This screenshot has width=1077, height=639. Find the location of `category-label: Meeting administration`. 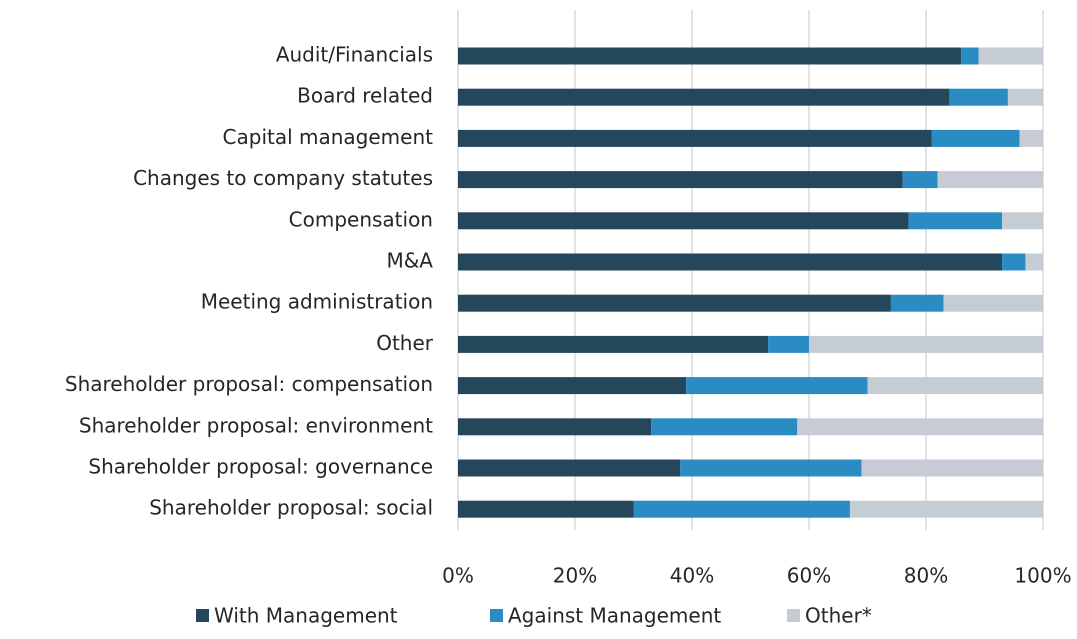

category-label: Meeting administration is located at coordinates (317, 302).